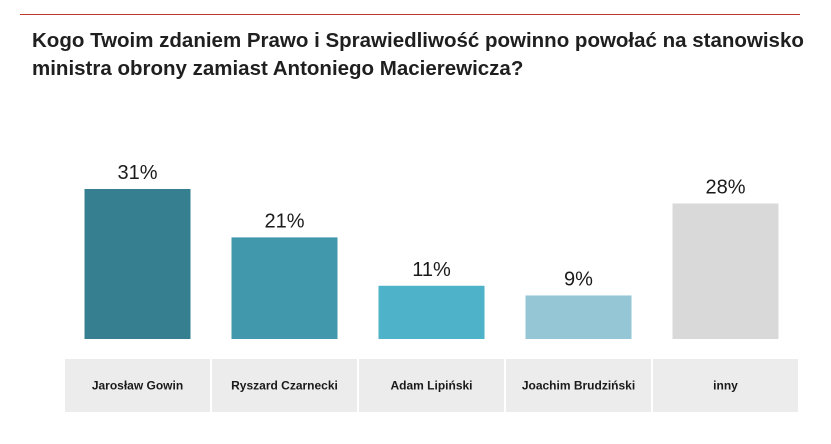 The width and height of the screenshot is (831, 444). What do you see at coordinates (284, 221) in the screenshot?
I see `data-label-2: 21%` at bounding box center [284, 221].